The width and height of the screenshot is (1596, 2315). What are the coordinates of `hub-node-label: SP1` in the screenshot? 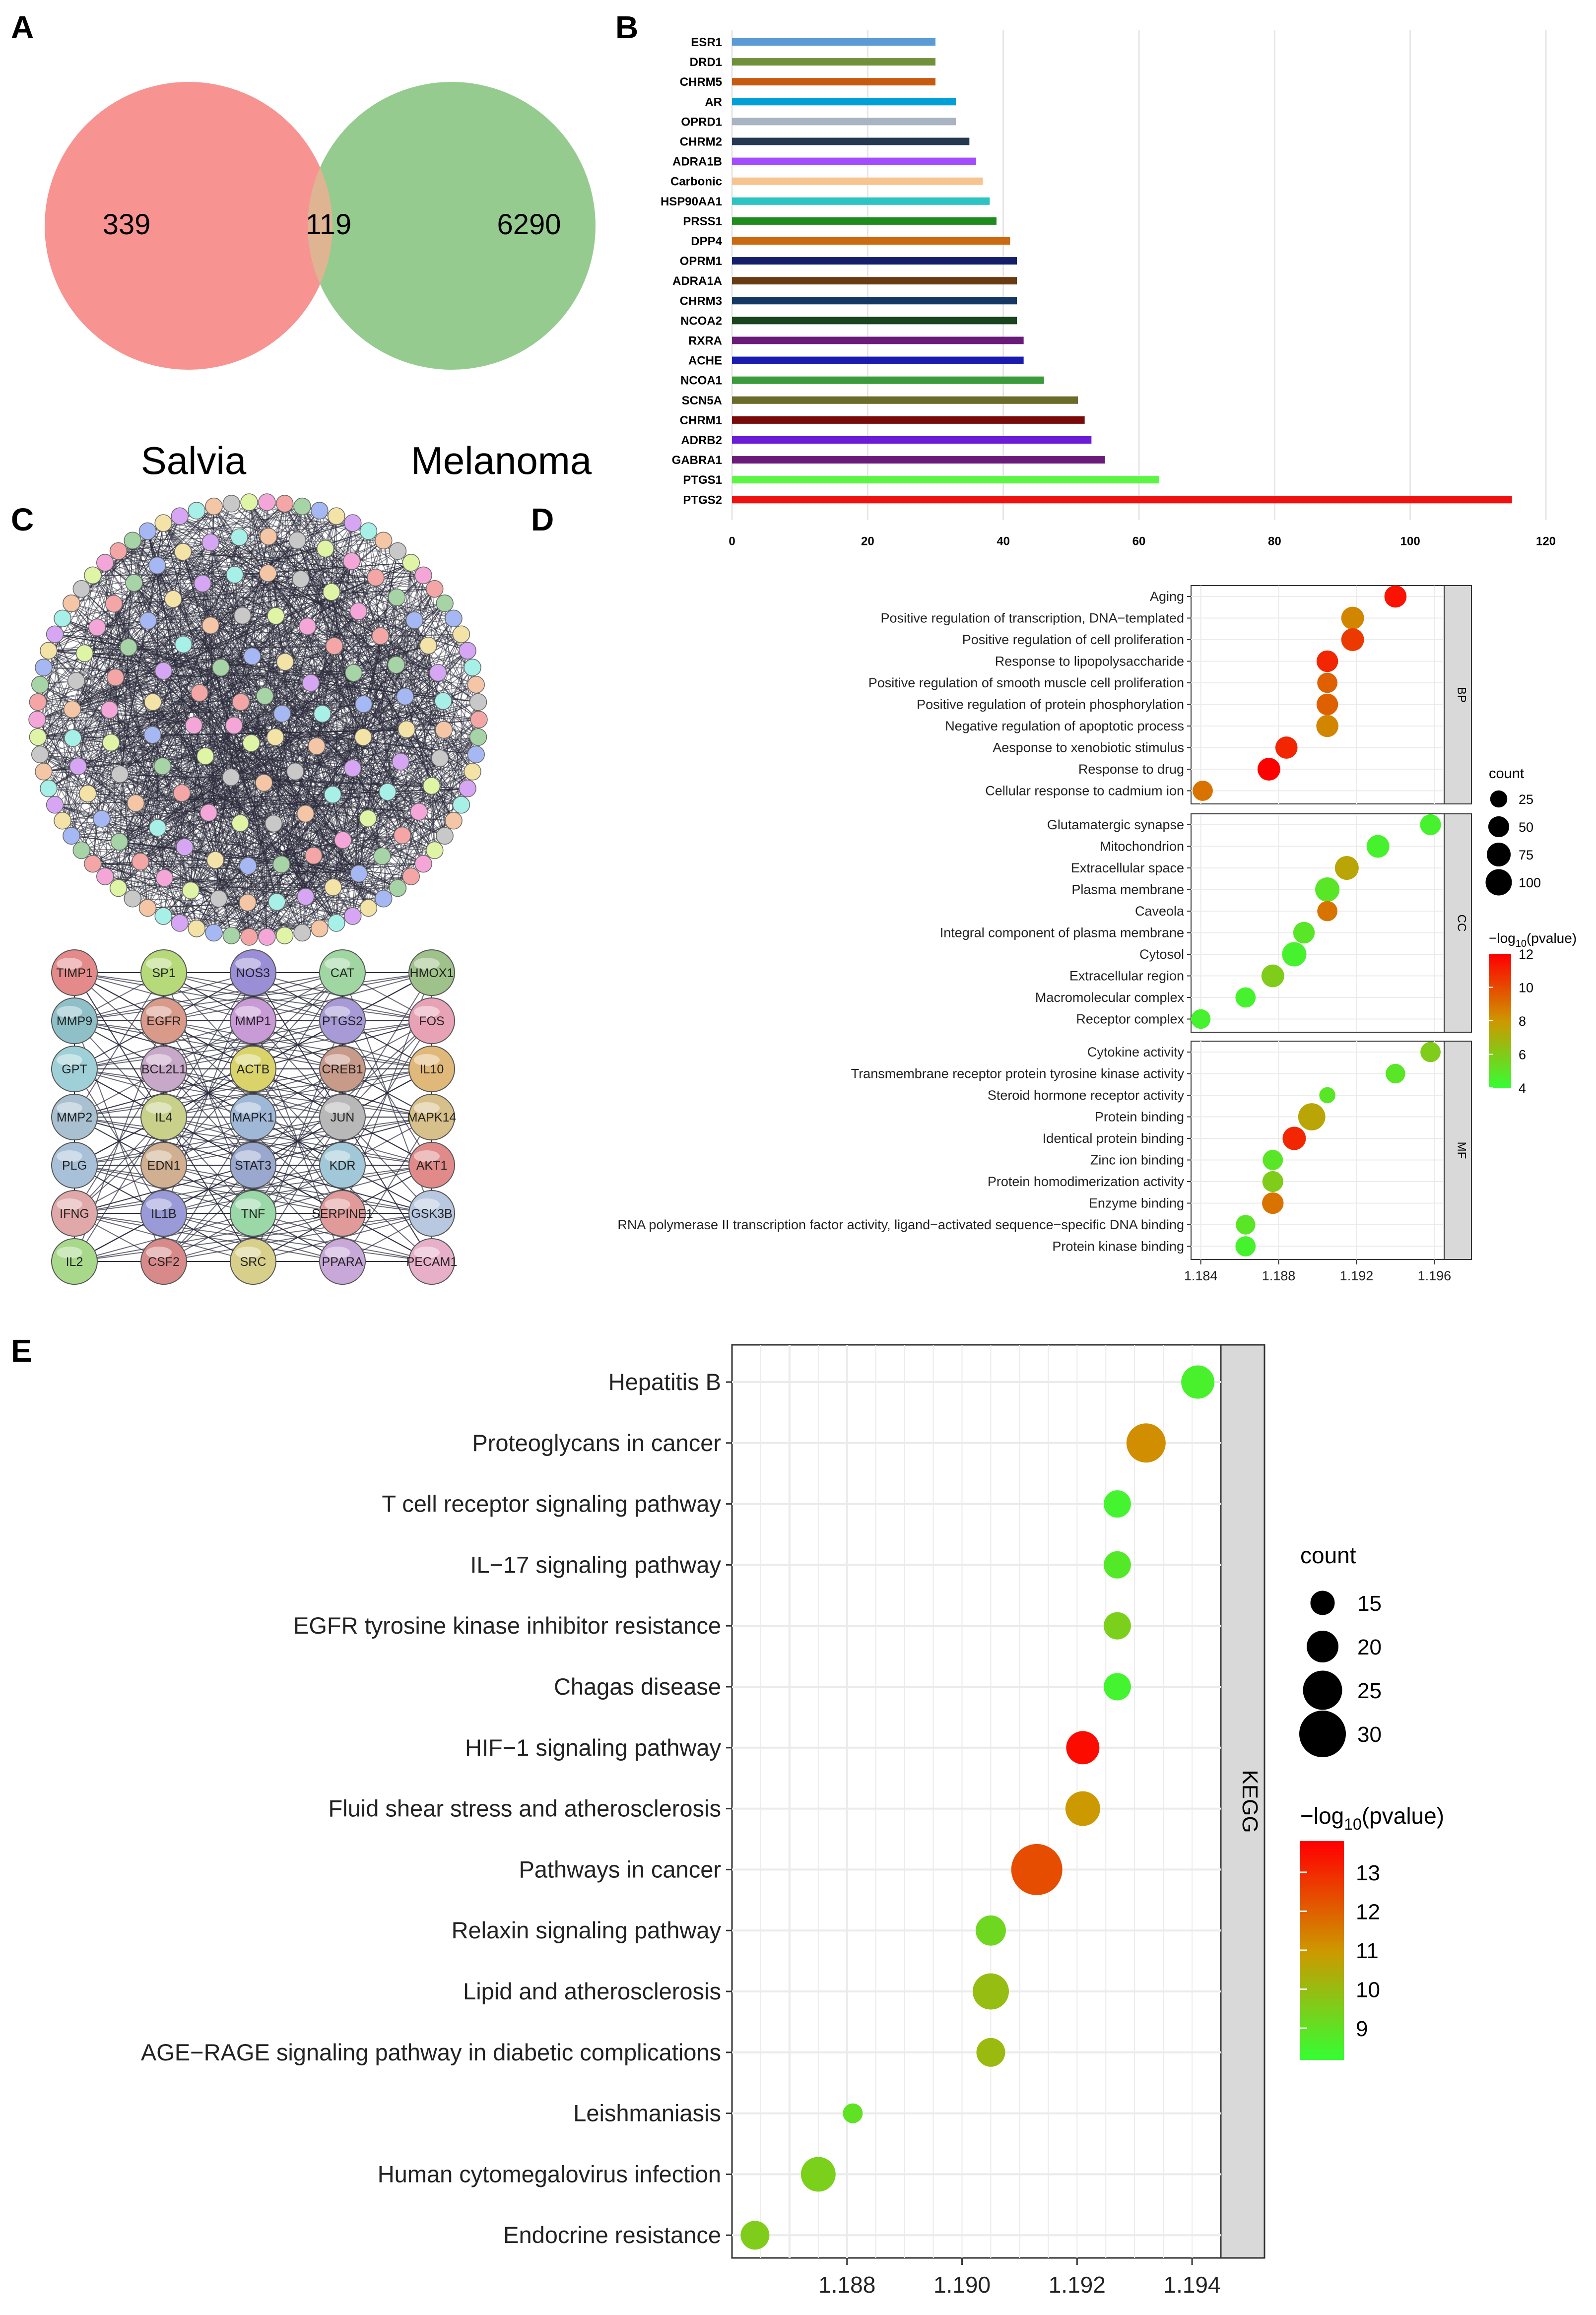 It's located at (163, 973).